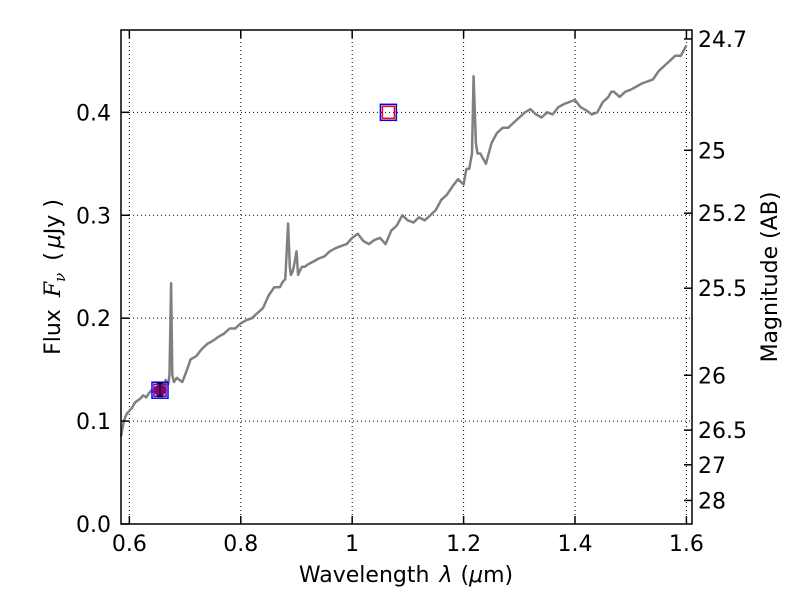  What do you see at coordinates (712, 376) in the screenshot?
I see `y2-tick-label: 26` at bounding box center [712, 376].